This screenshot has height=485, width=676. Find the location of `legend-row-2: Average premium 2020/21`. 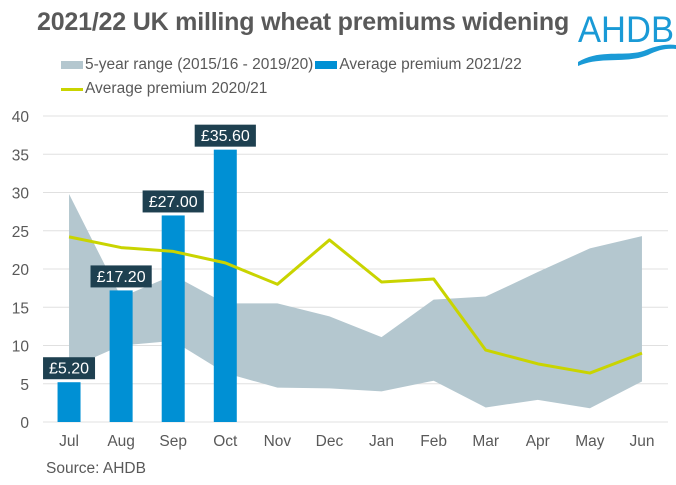

legend-row-2: Average premium 2020/21 is located at coordinates (165, 89).